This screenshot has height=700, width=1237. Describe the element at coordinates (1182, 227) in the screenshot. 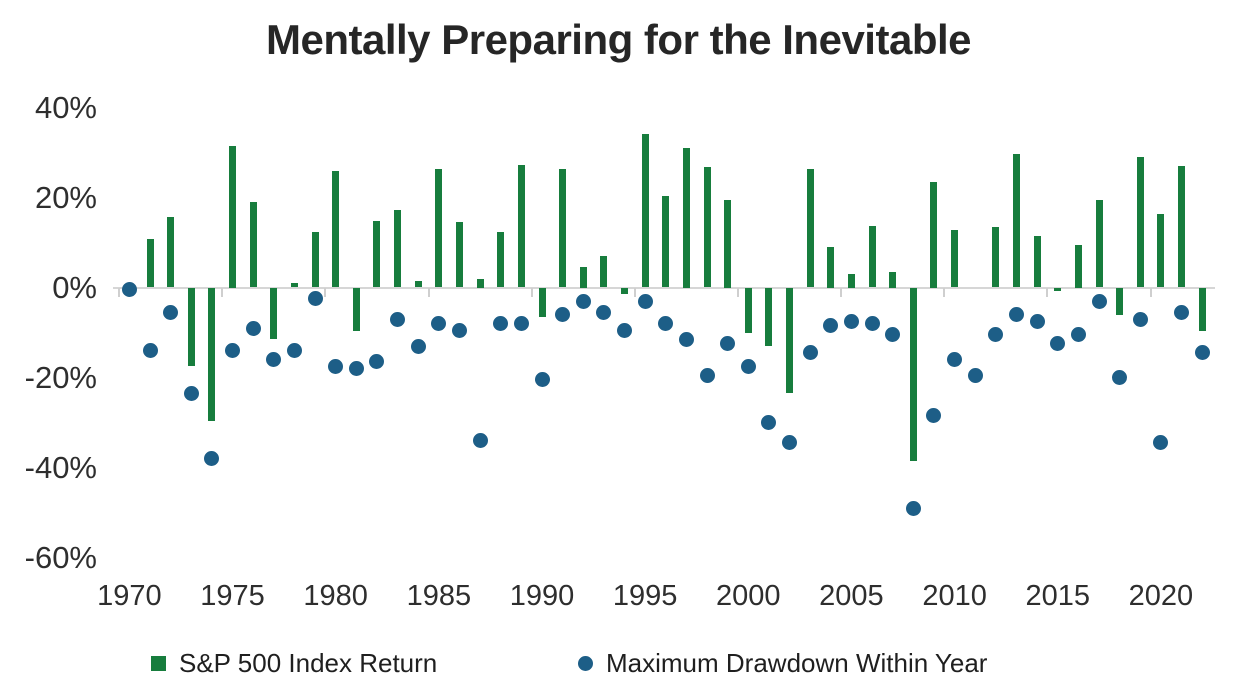

I see `bar-2021` at that location.